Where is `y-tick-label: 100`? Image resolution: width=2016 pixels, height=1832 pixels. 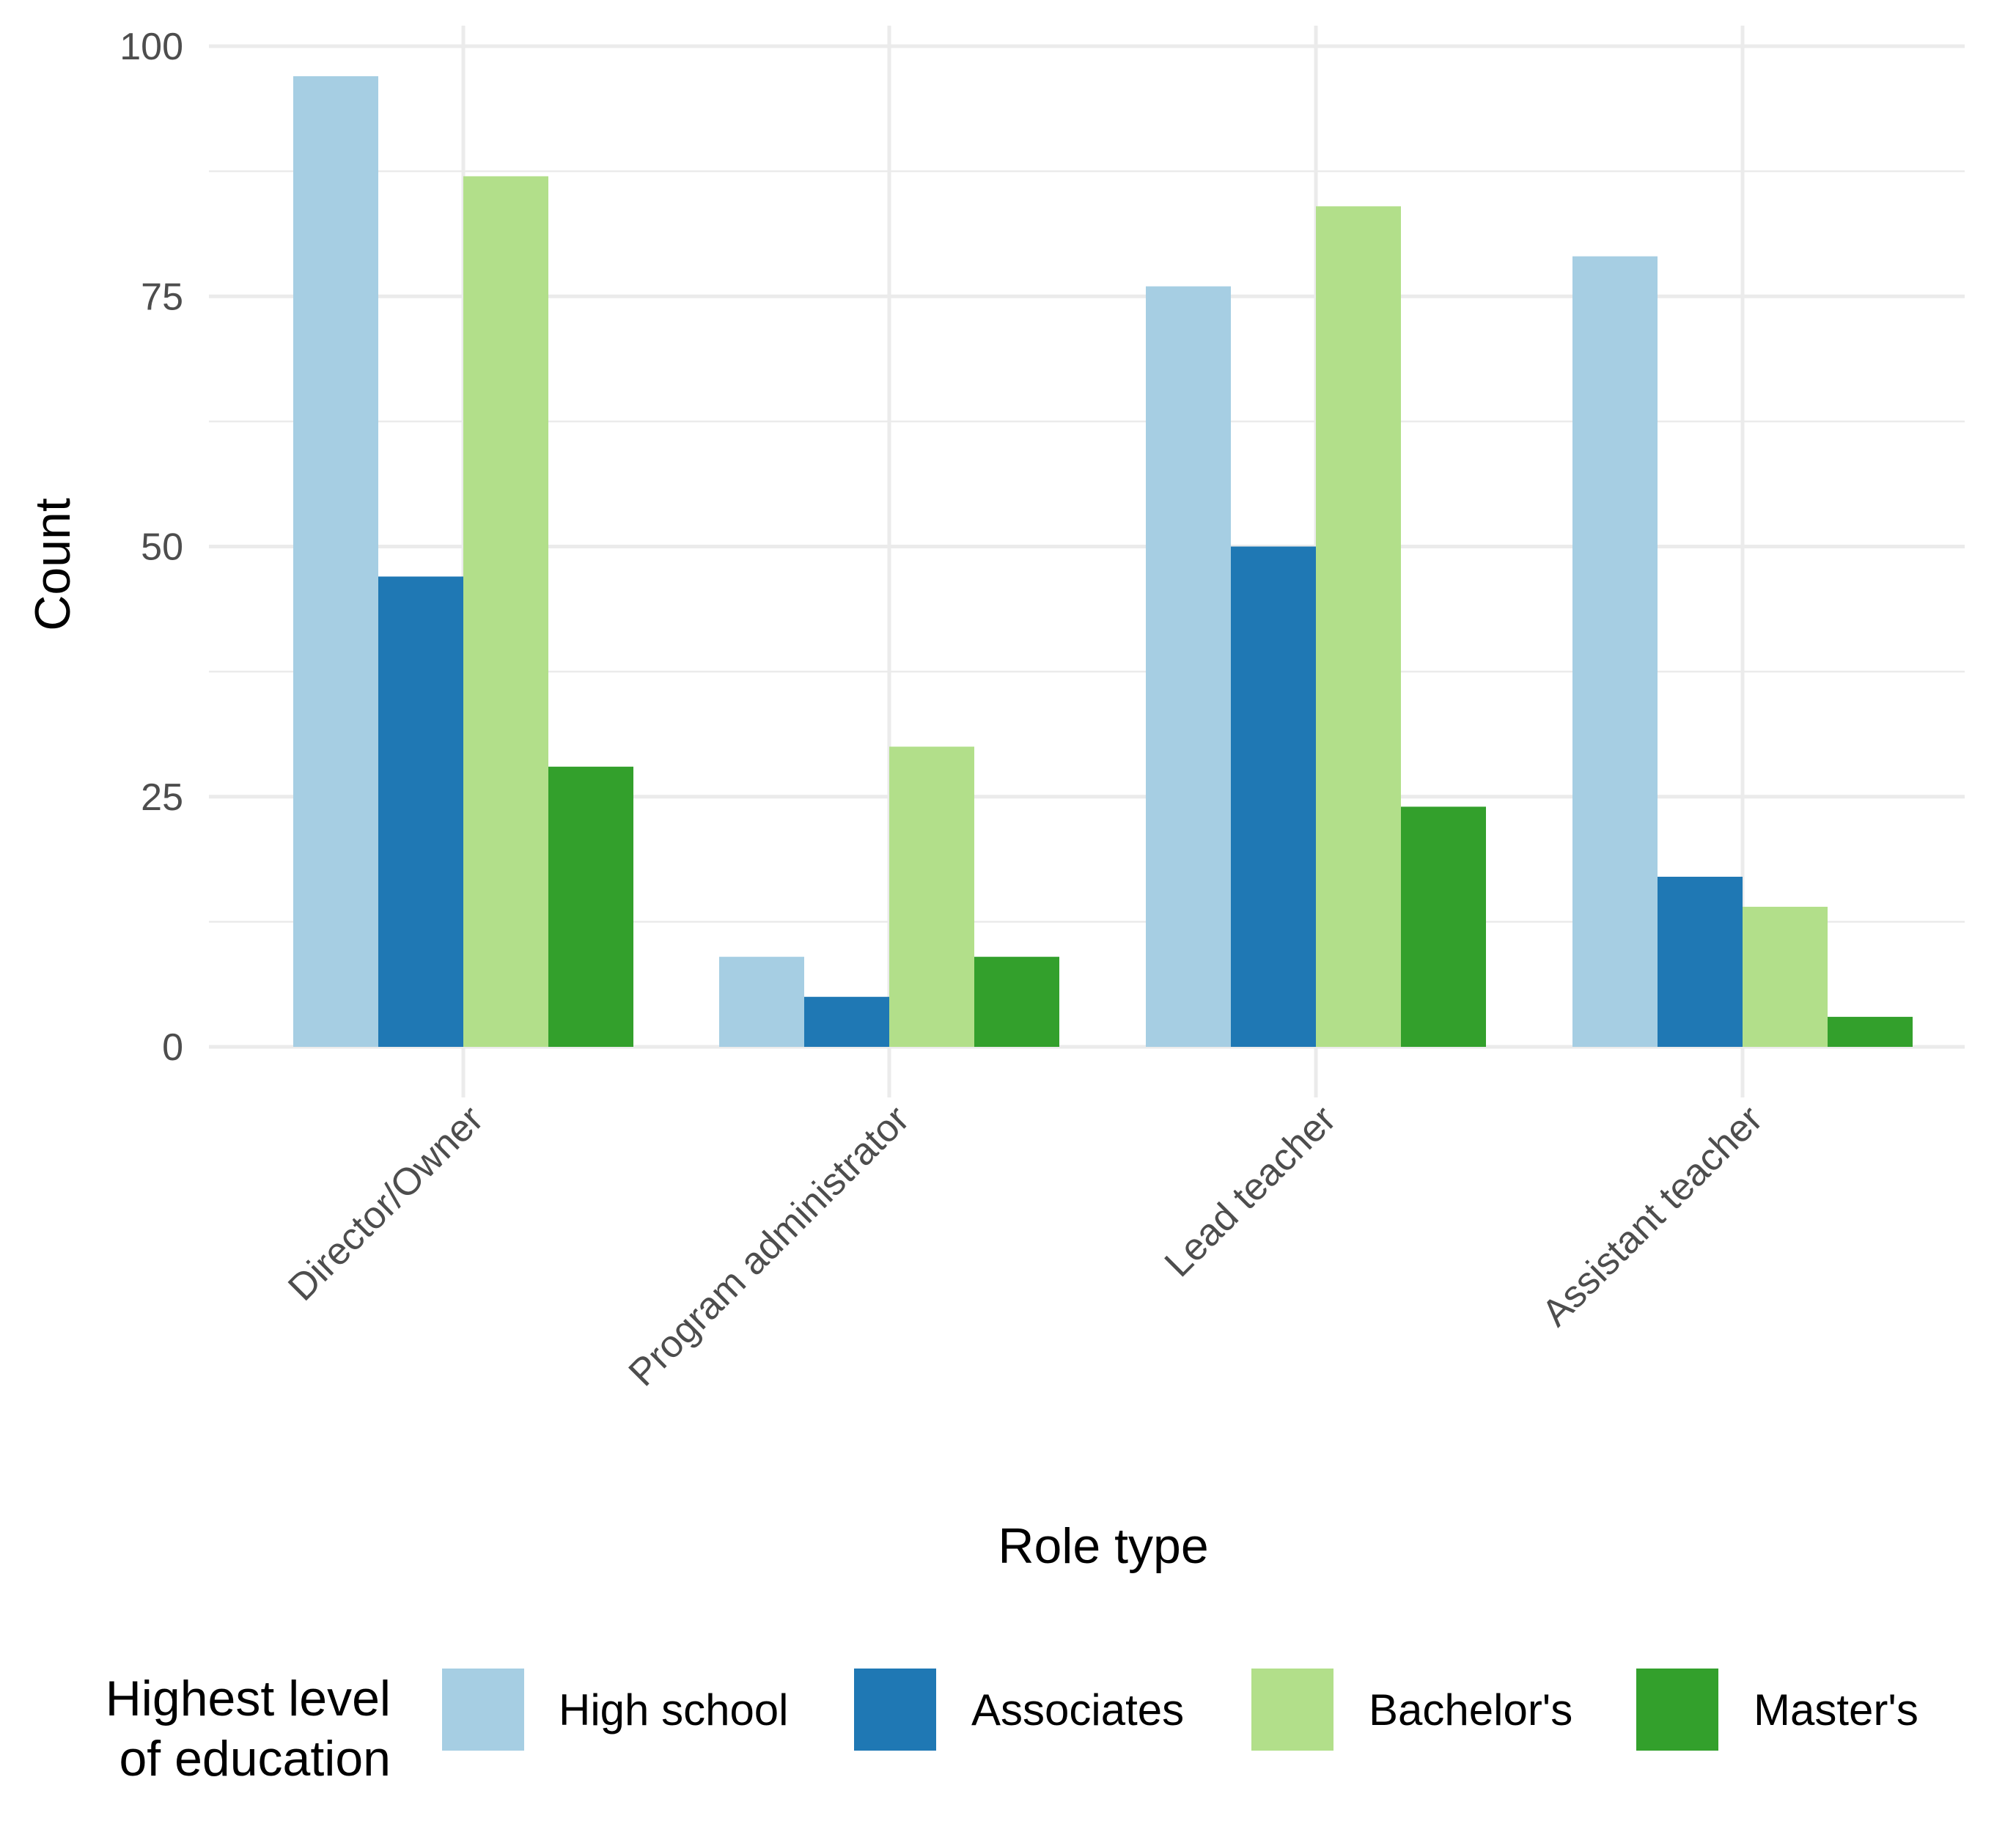 y-tick-label: 100 is located at coordinates (151, 47).